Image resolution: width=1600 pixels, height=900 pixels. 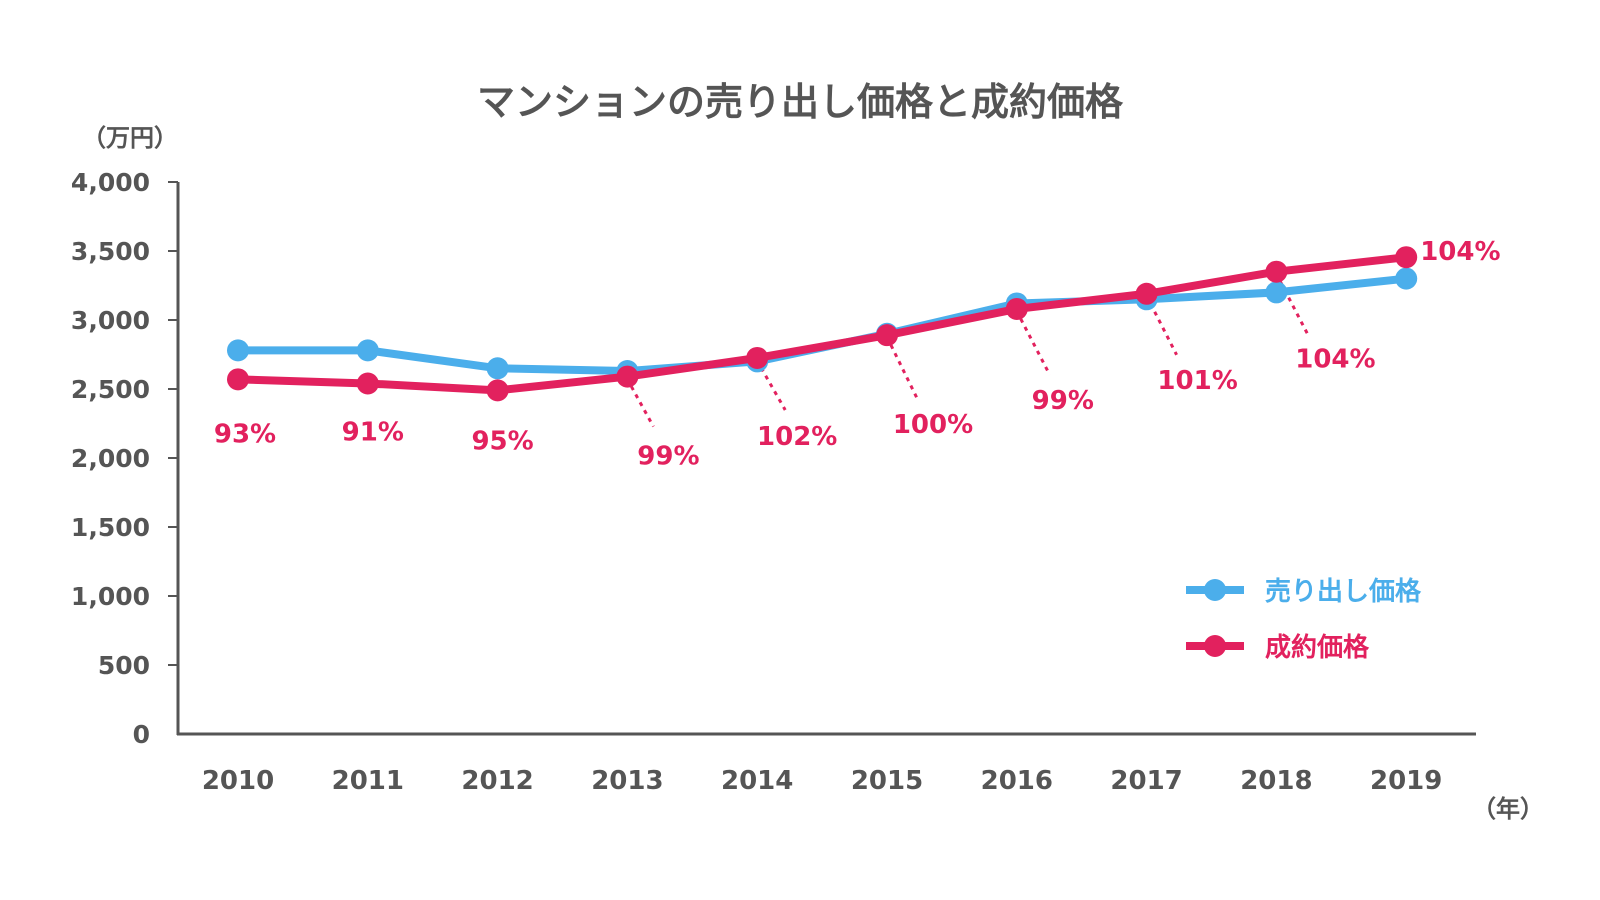 I want to click on x-tick-label: 2019, so click(x=1406, y=781).